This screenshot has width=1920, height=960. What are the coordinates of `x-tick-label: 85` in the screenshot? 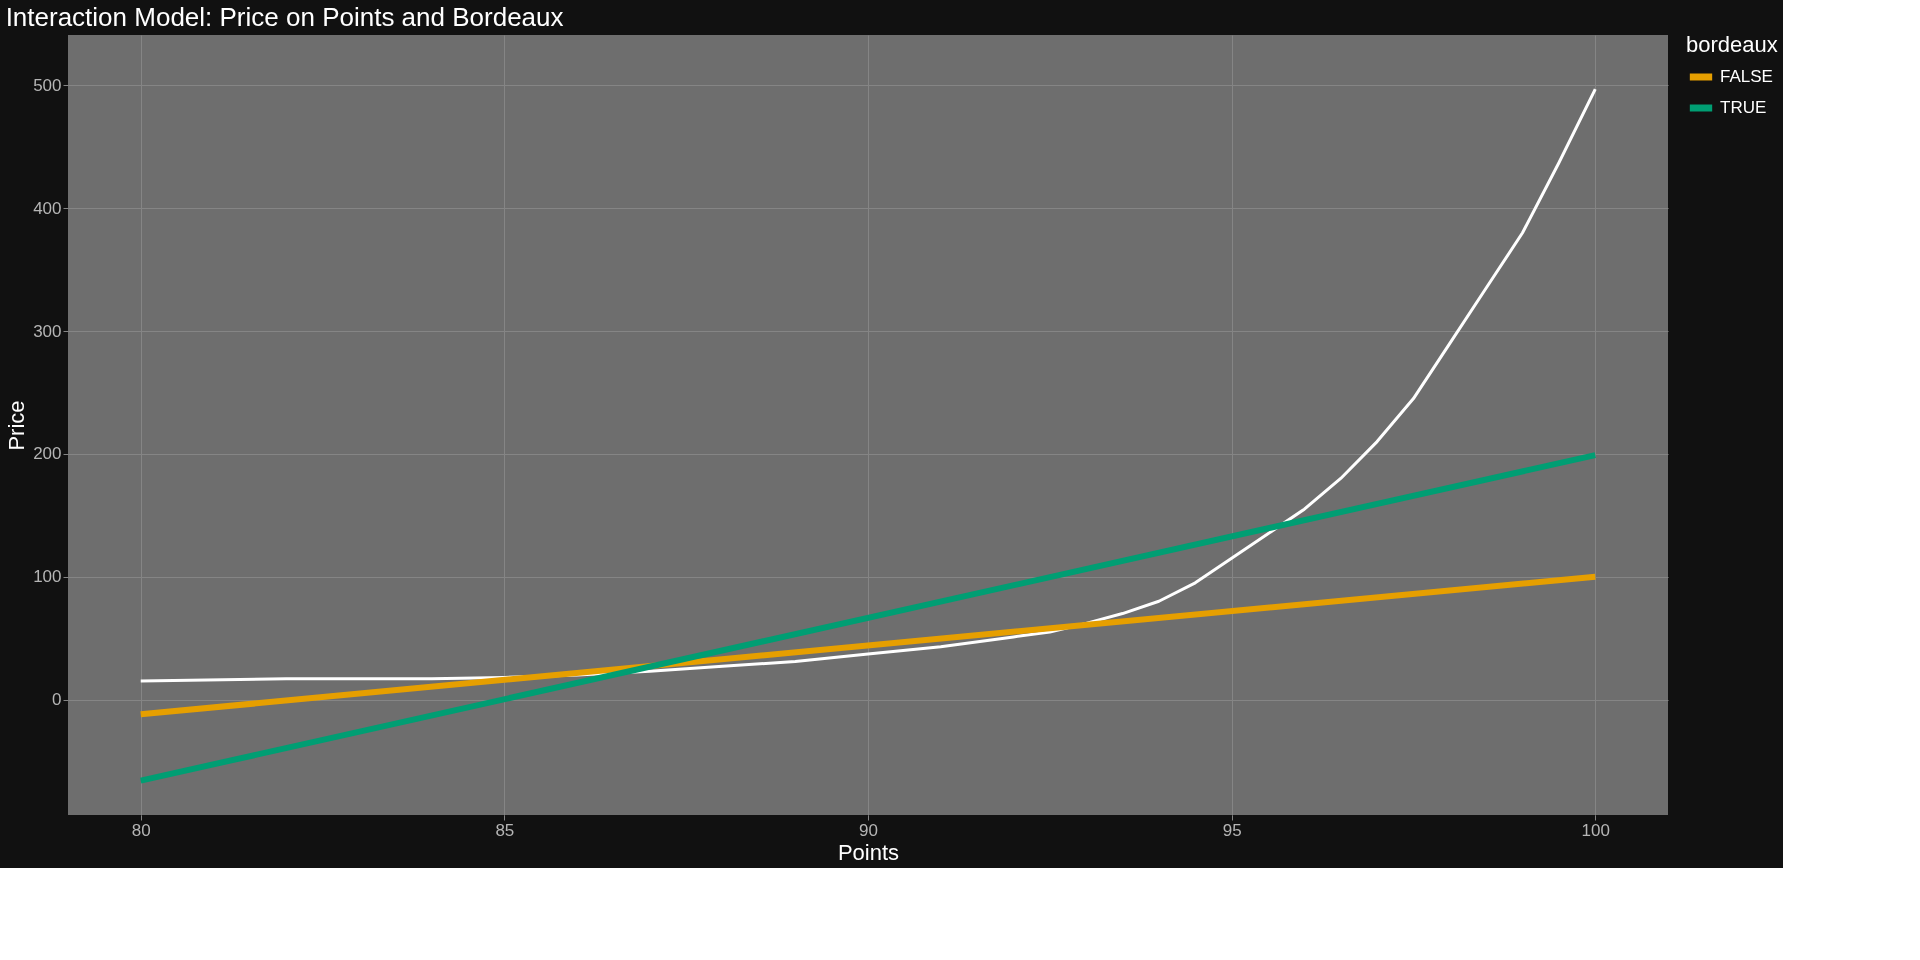 It's located at (505, 830).